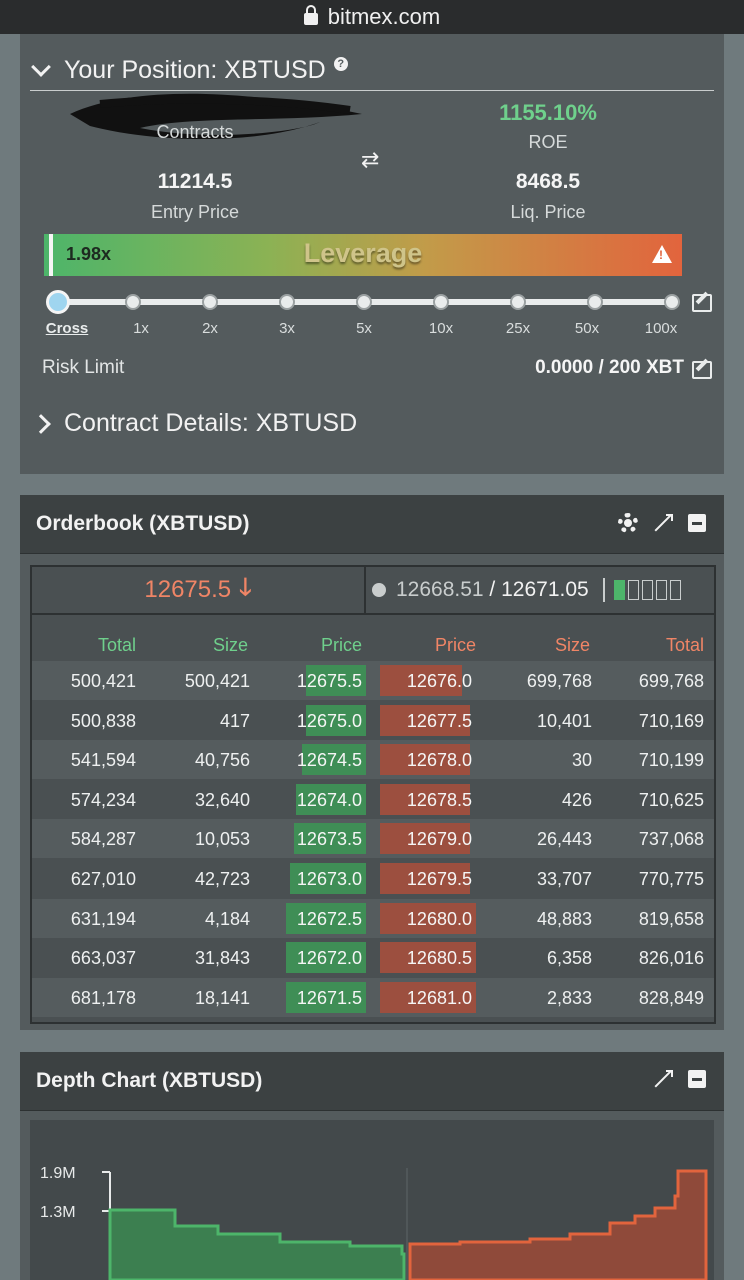  I want to click on ask-price: 12676.0, so click(439, 681).